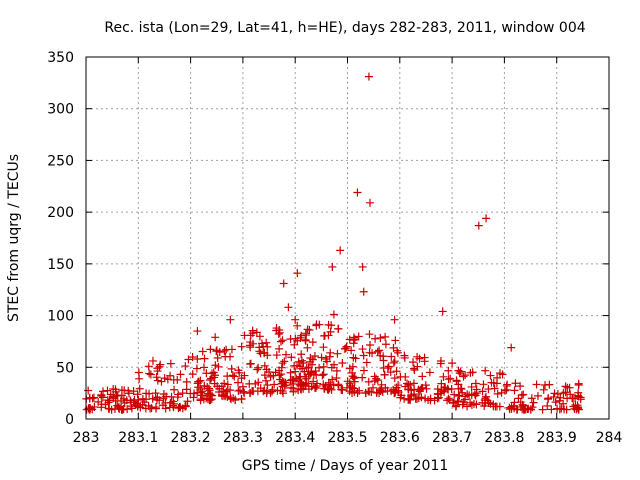 The width and height of the screenshot is (640, 480). What do you see at coordinates (452, 438) in the screenshot?
I see `x-tick-label: 283.7` at bounding box center [452, 438].